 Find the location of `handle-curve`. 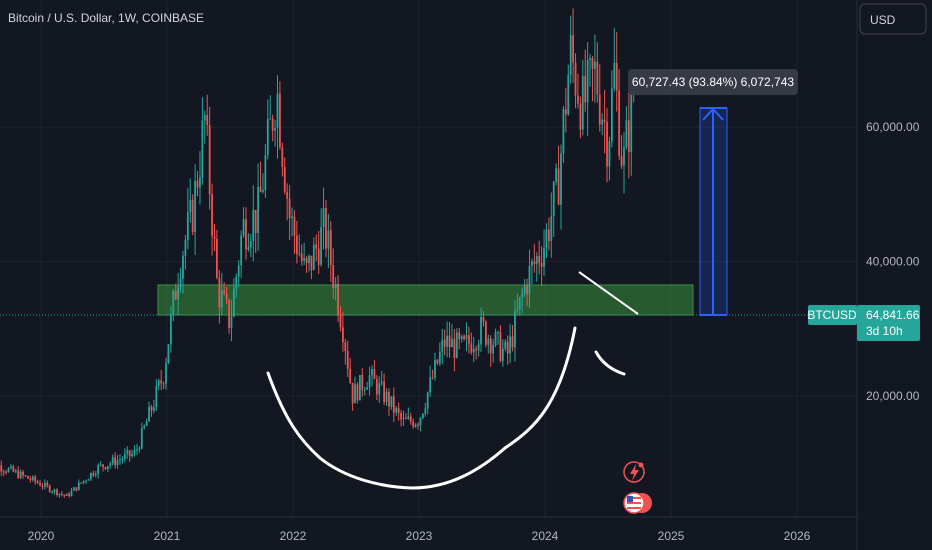

handle-curve is located at coordinates (610, 363).